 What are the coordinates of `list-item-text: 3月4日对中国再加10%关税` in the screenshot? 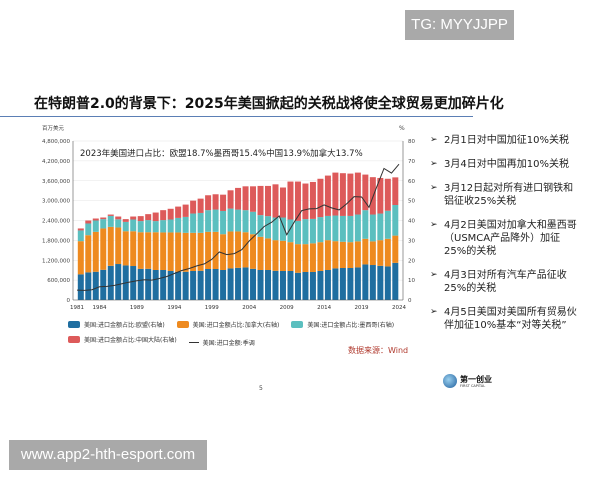 It's located at (506, 164).